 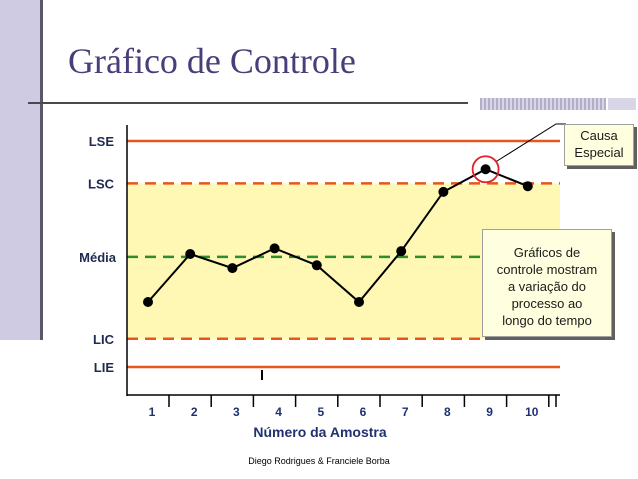 I want to click on left-decor-strip, so click(x=20, y=170).